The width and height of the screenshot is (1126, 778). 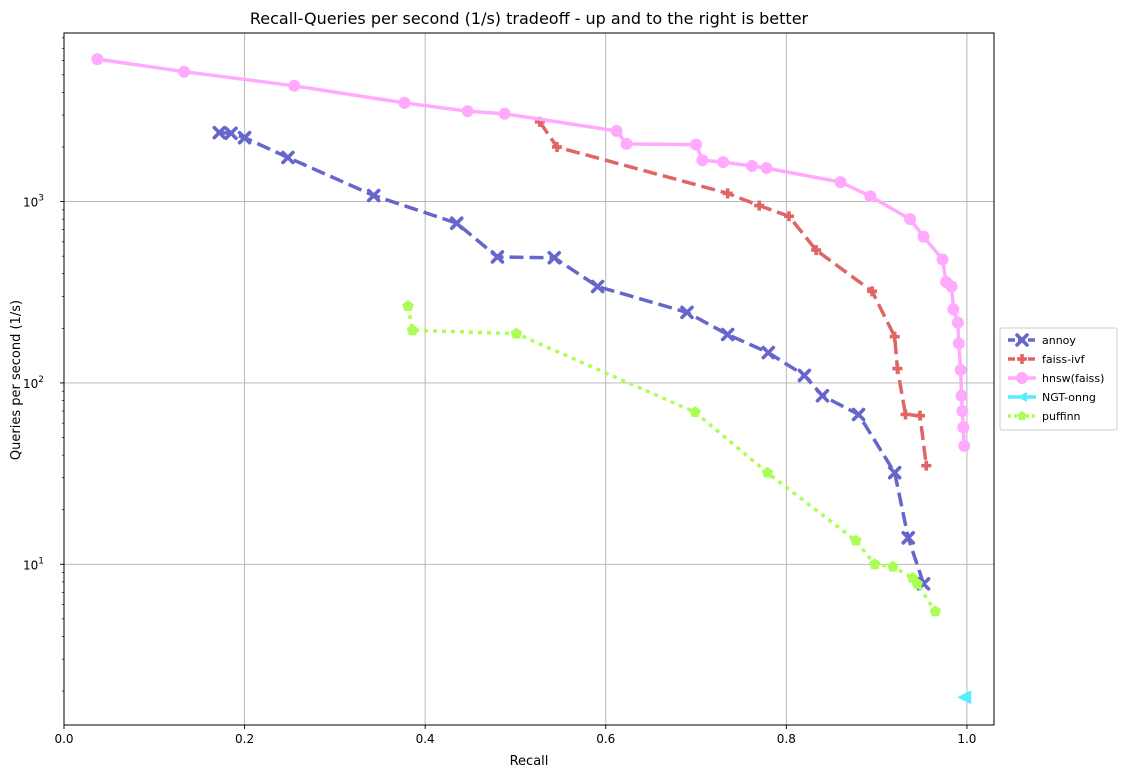 I want to click on legend-label-annoy: annoy, so click(x=1059, y=340).